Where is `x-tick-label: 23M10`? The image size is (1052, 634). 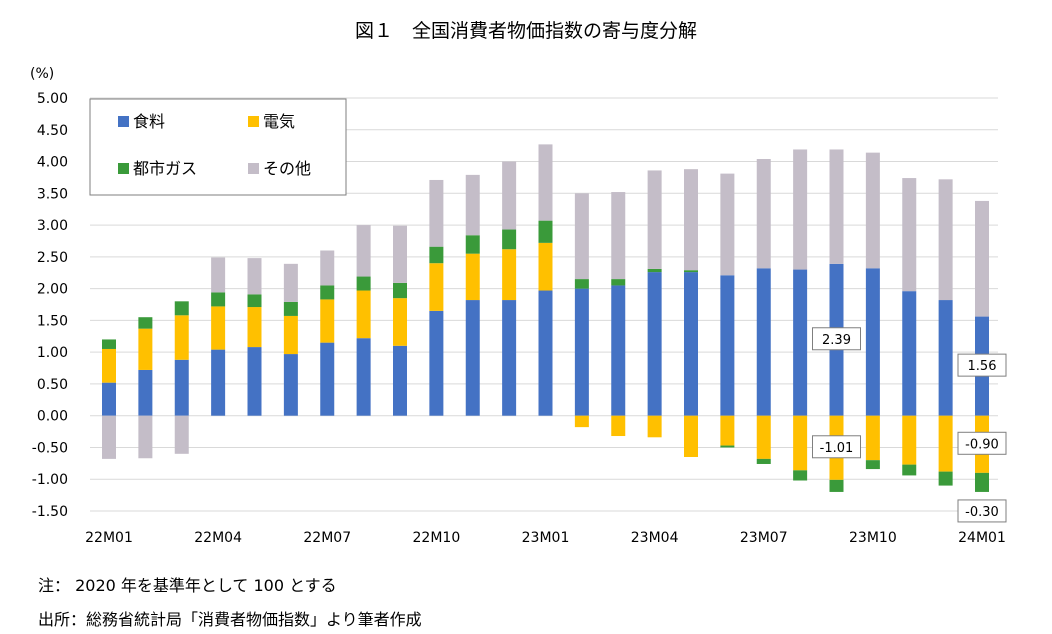
x-tick-label: 23M10 is located at coordinates (873, 538).